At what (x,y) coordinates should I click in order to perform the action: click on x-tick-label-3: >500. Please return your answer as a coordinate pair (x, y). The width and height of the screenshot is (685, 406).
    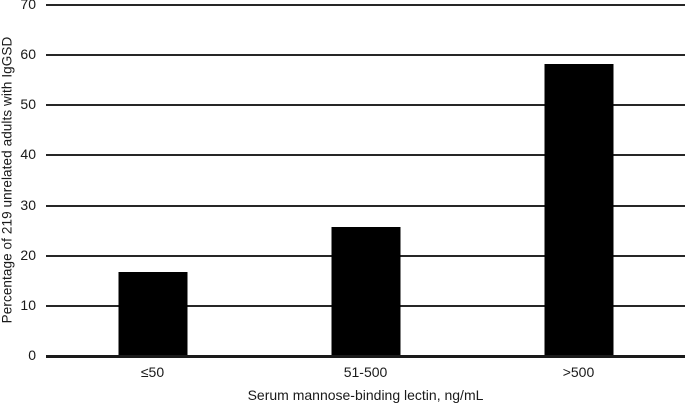
    Looking at the image, I should click on (578, 372).